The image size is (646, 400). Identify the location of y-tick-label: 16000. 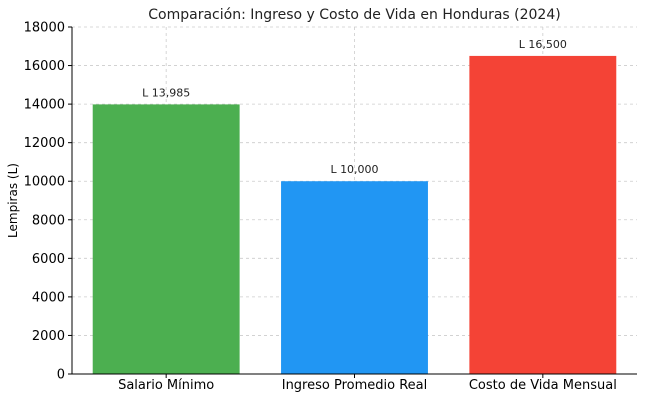
(44, 66).